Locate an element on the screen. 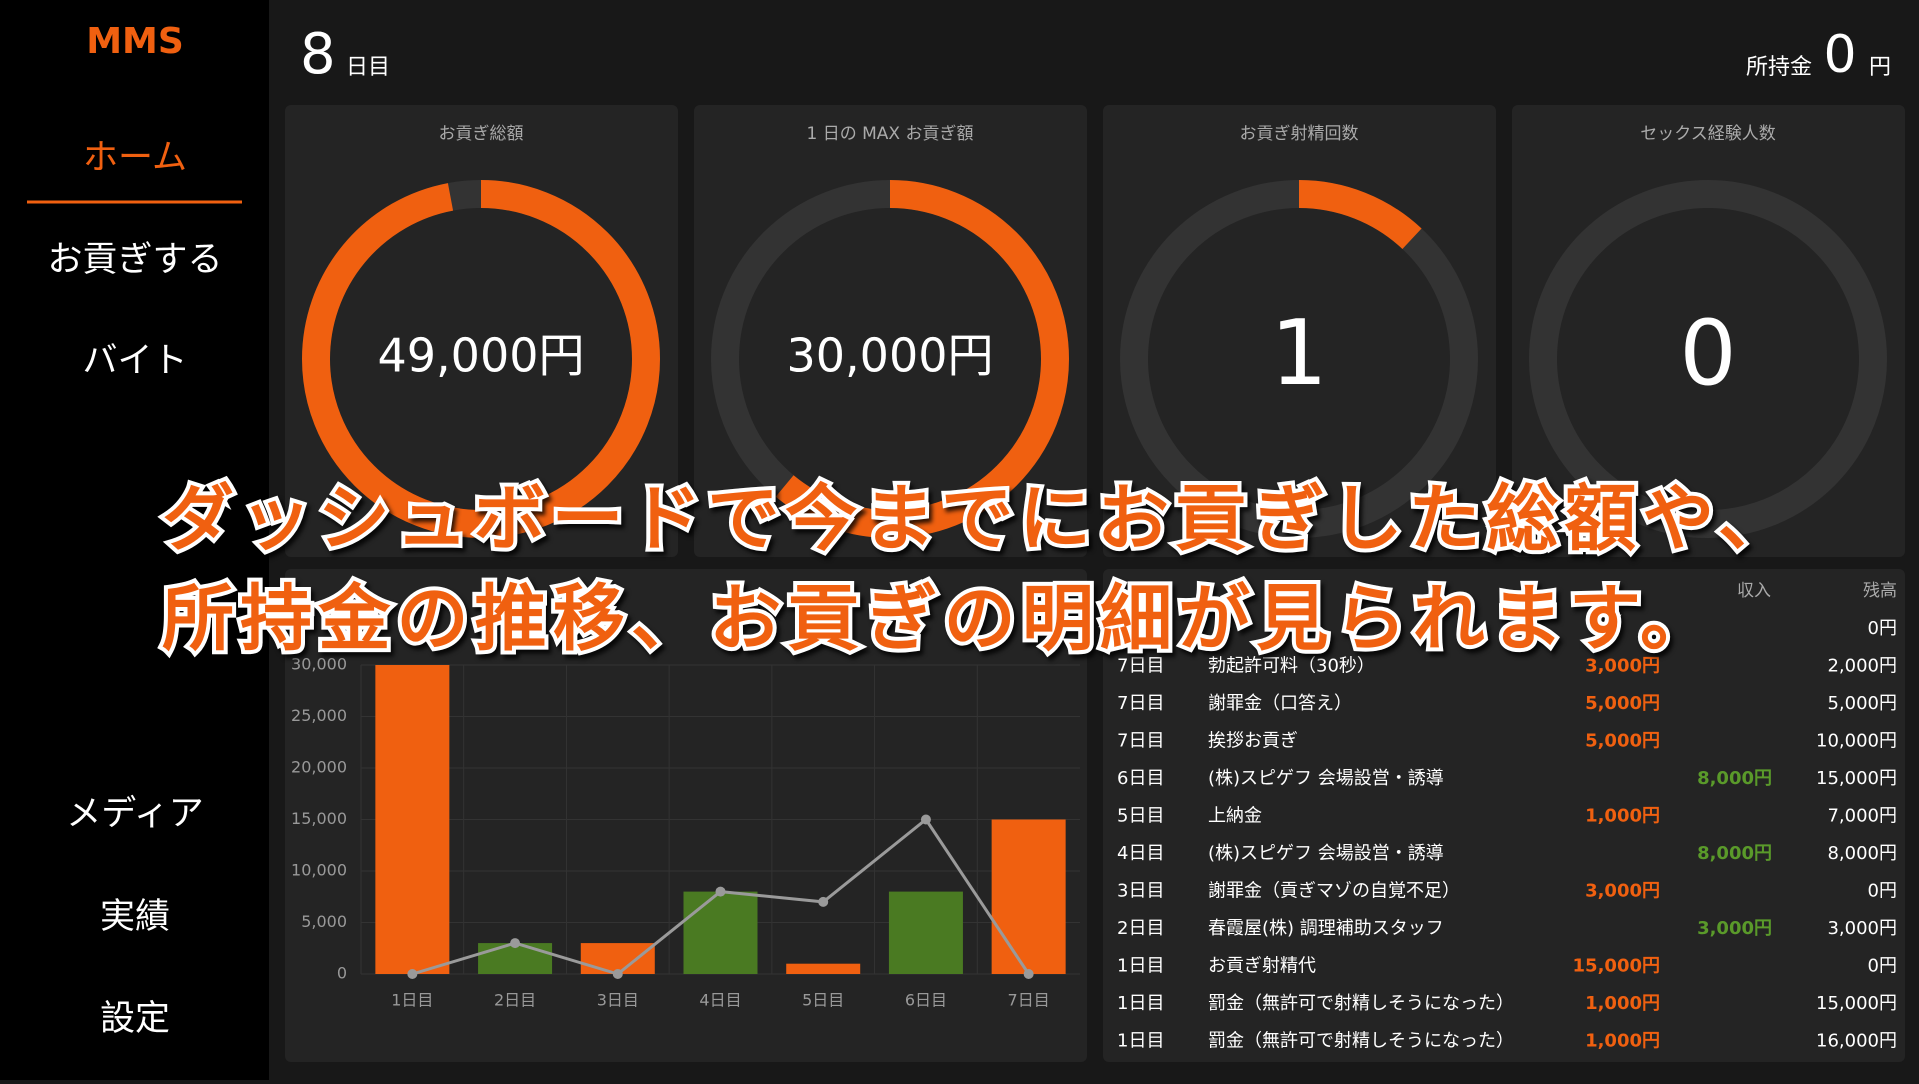 The width and height of the screenshot is (1919, 1084). x-tick-label: 2日目 is located at coordinates (515, 1000).